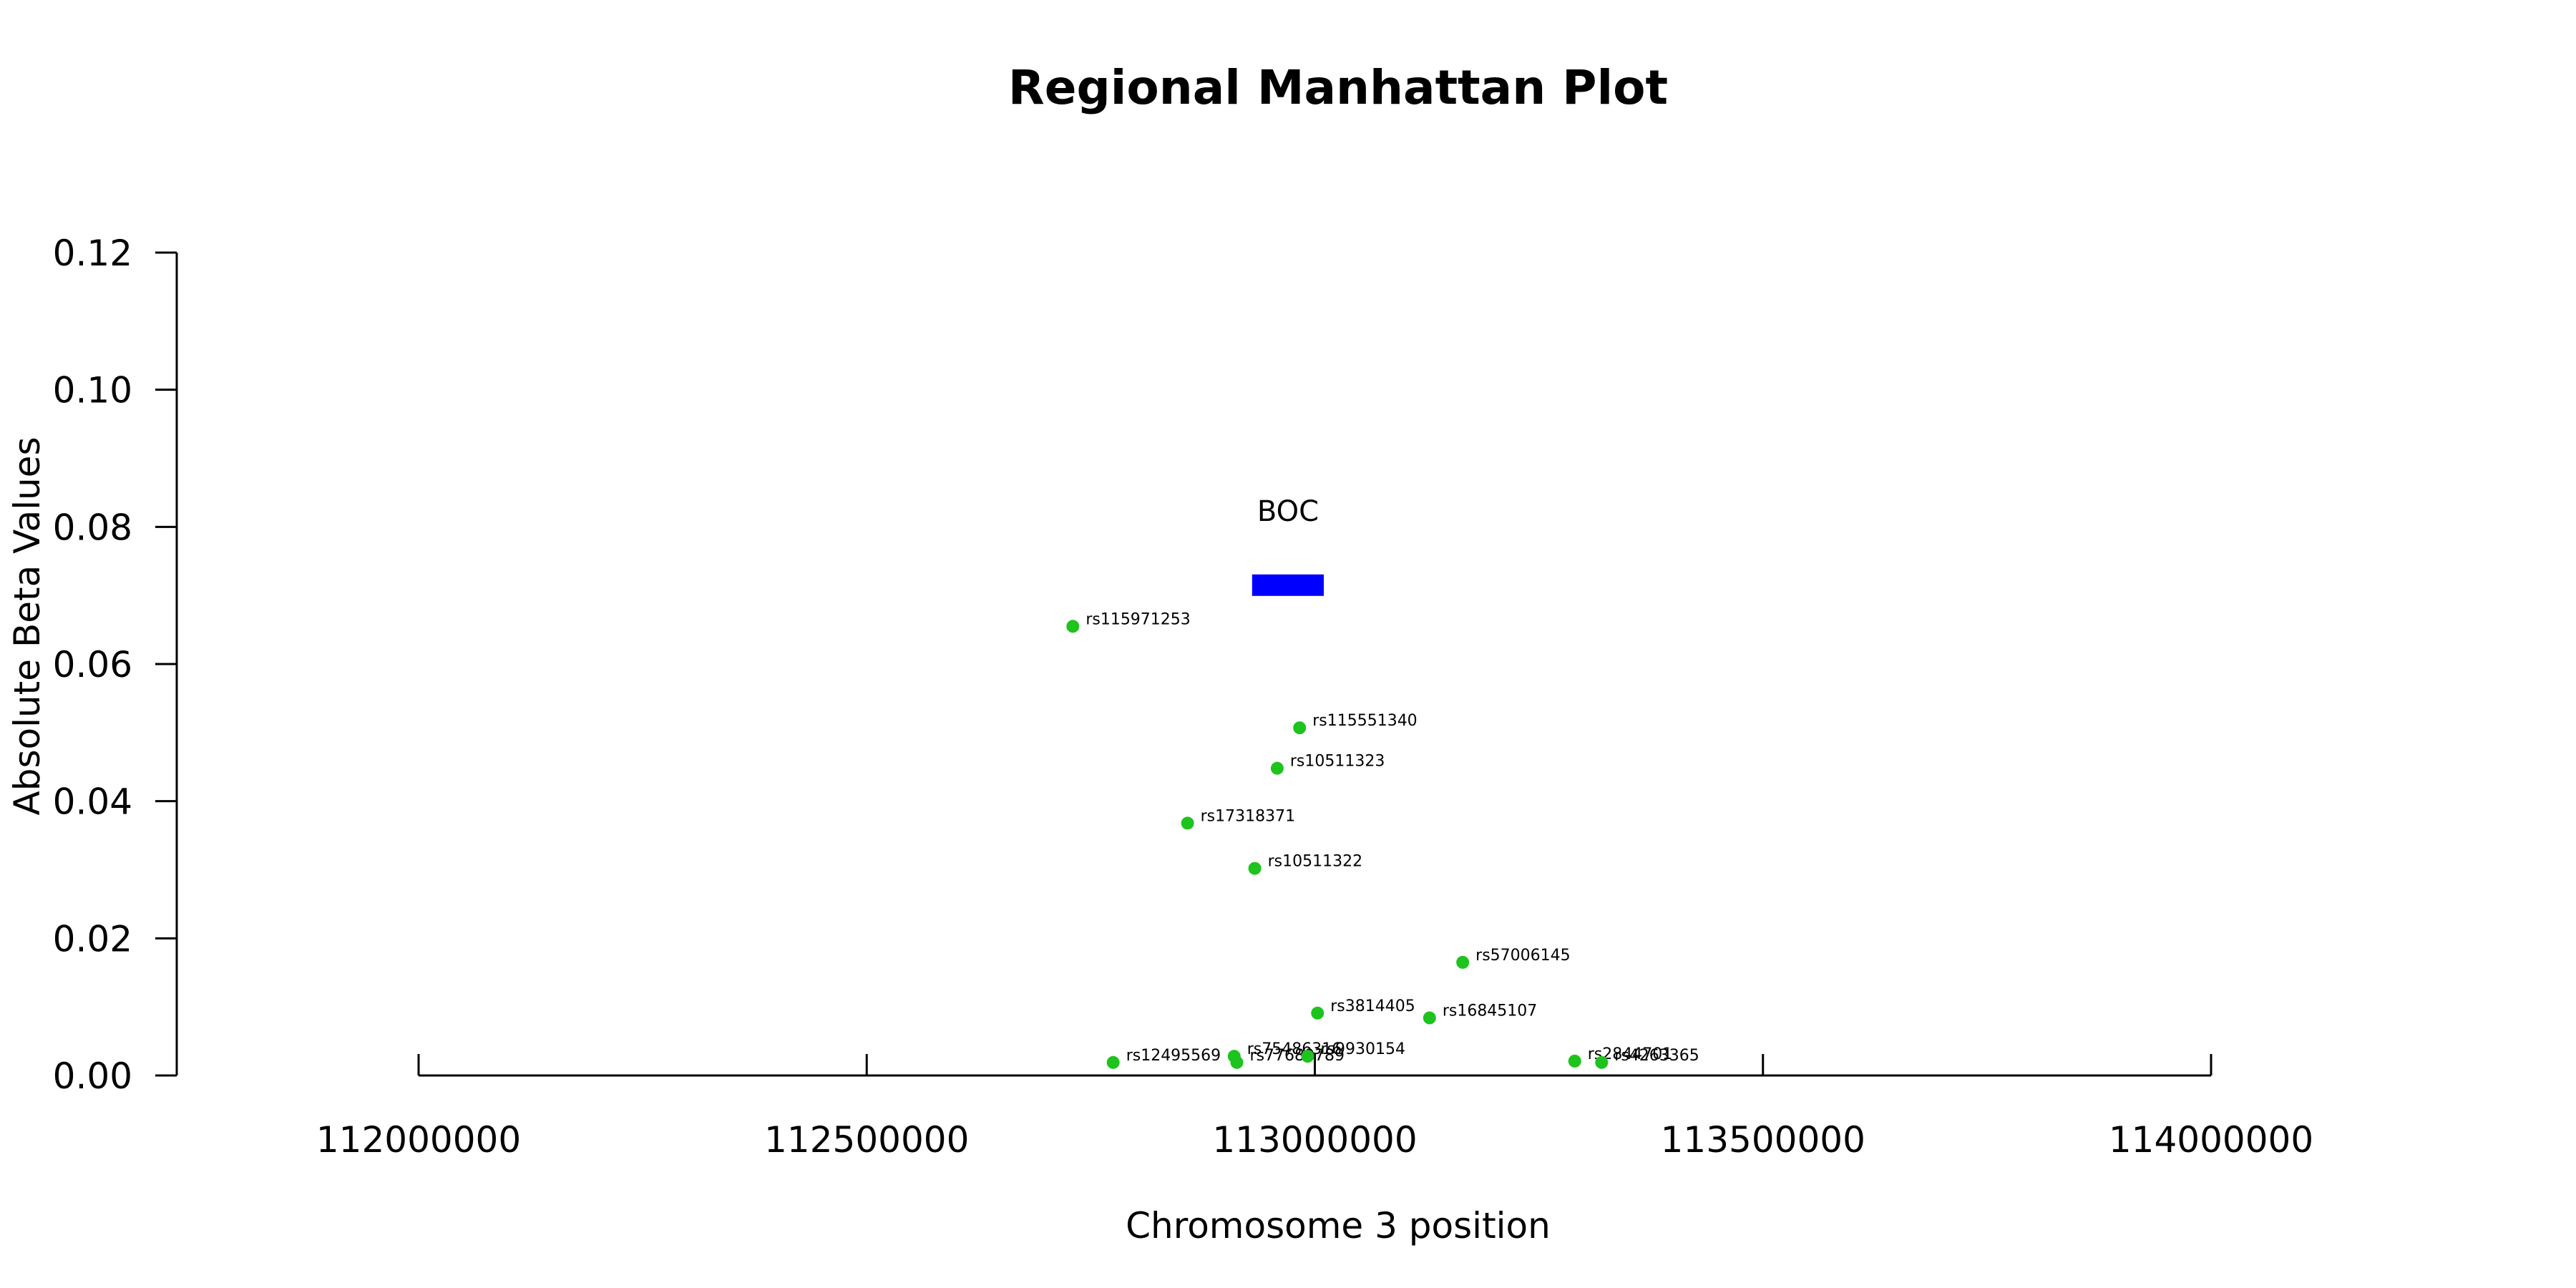 The width and height of the screenshot is (2576, 1288). What do you see at coordinates (1297, 1056) in the screenshot?
I see `snp-label: rs77689789` at bounding box center [1297, 1056].